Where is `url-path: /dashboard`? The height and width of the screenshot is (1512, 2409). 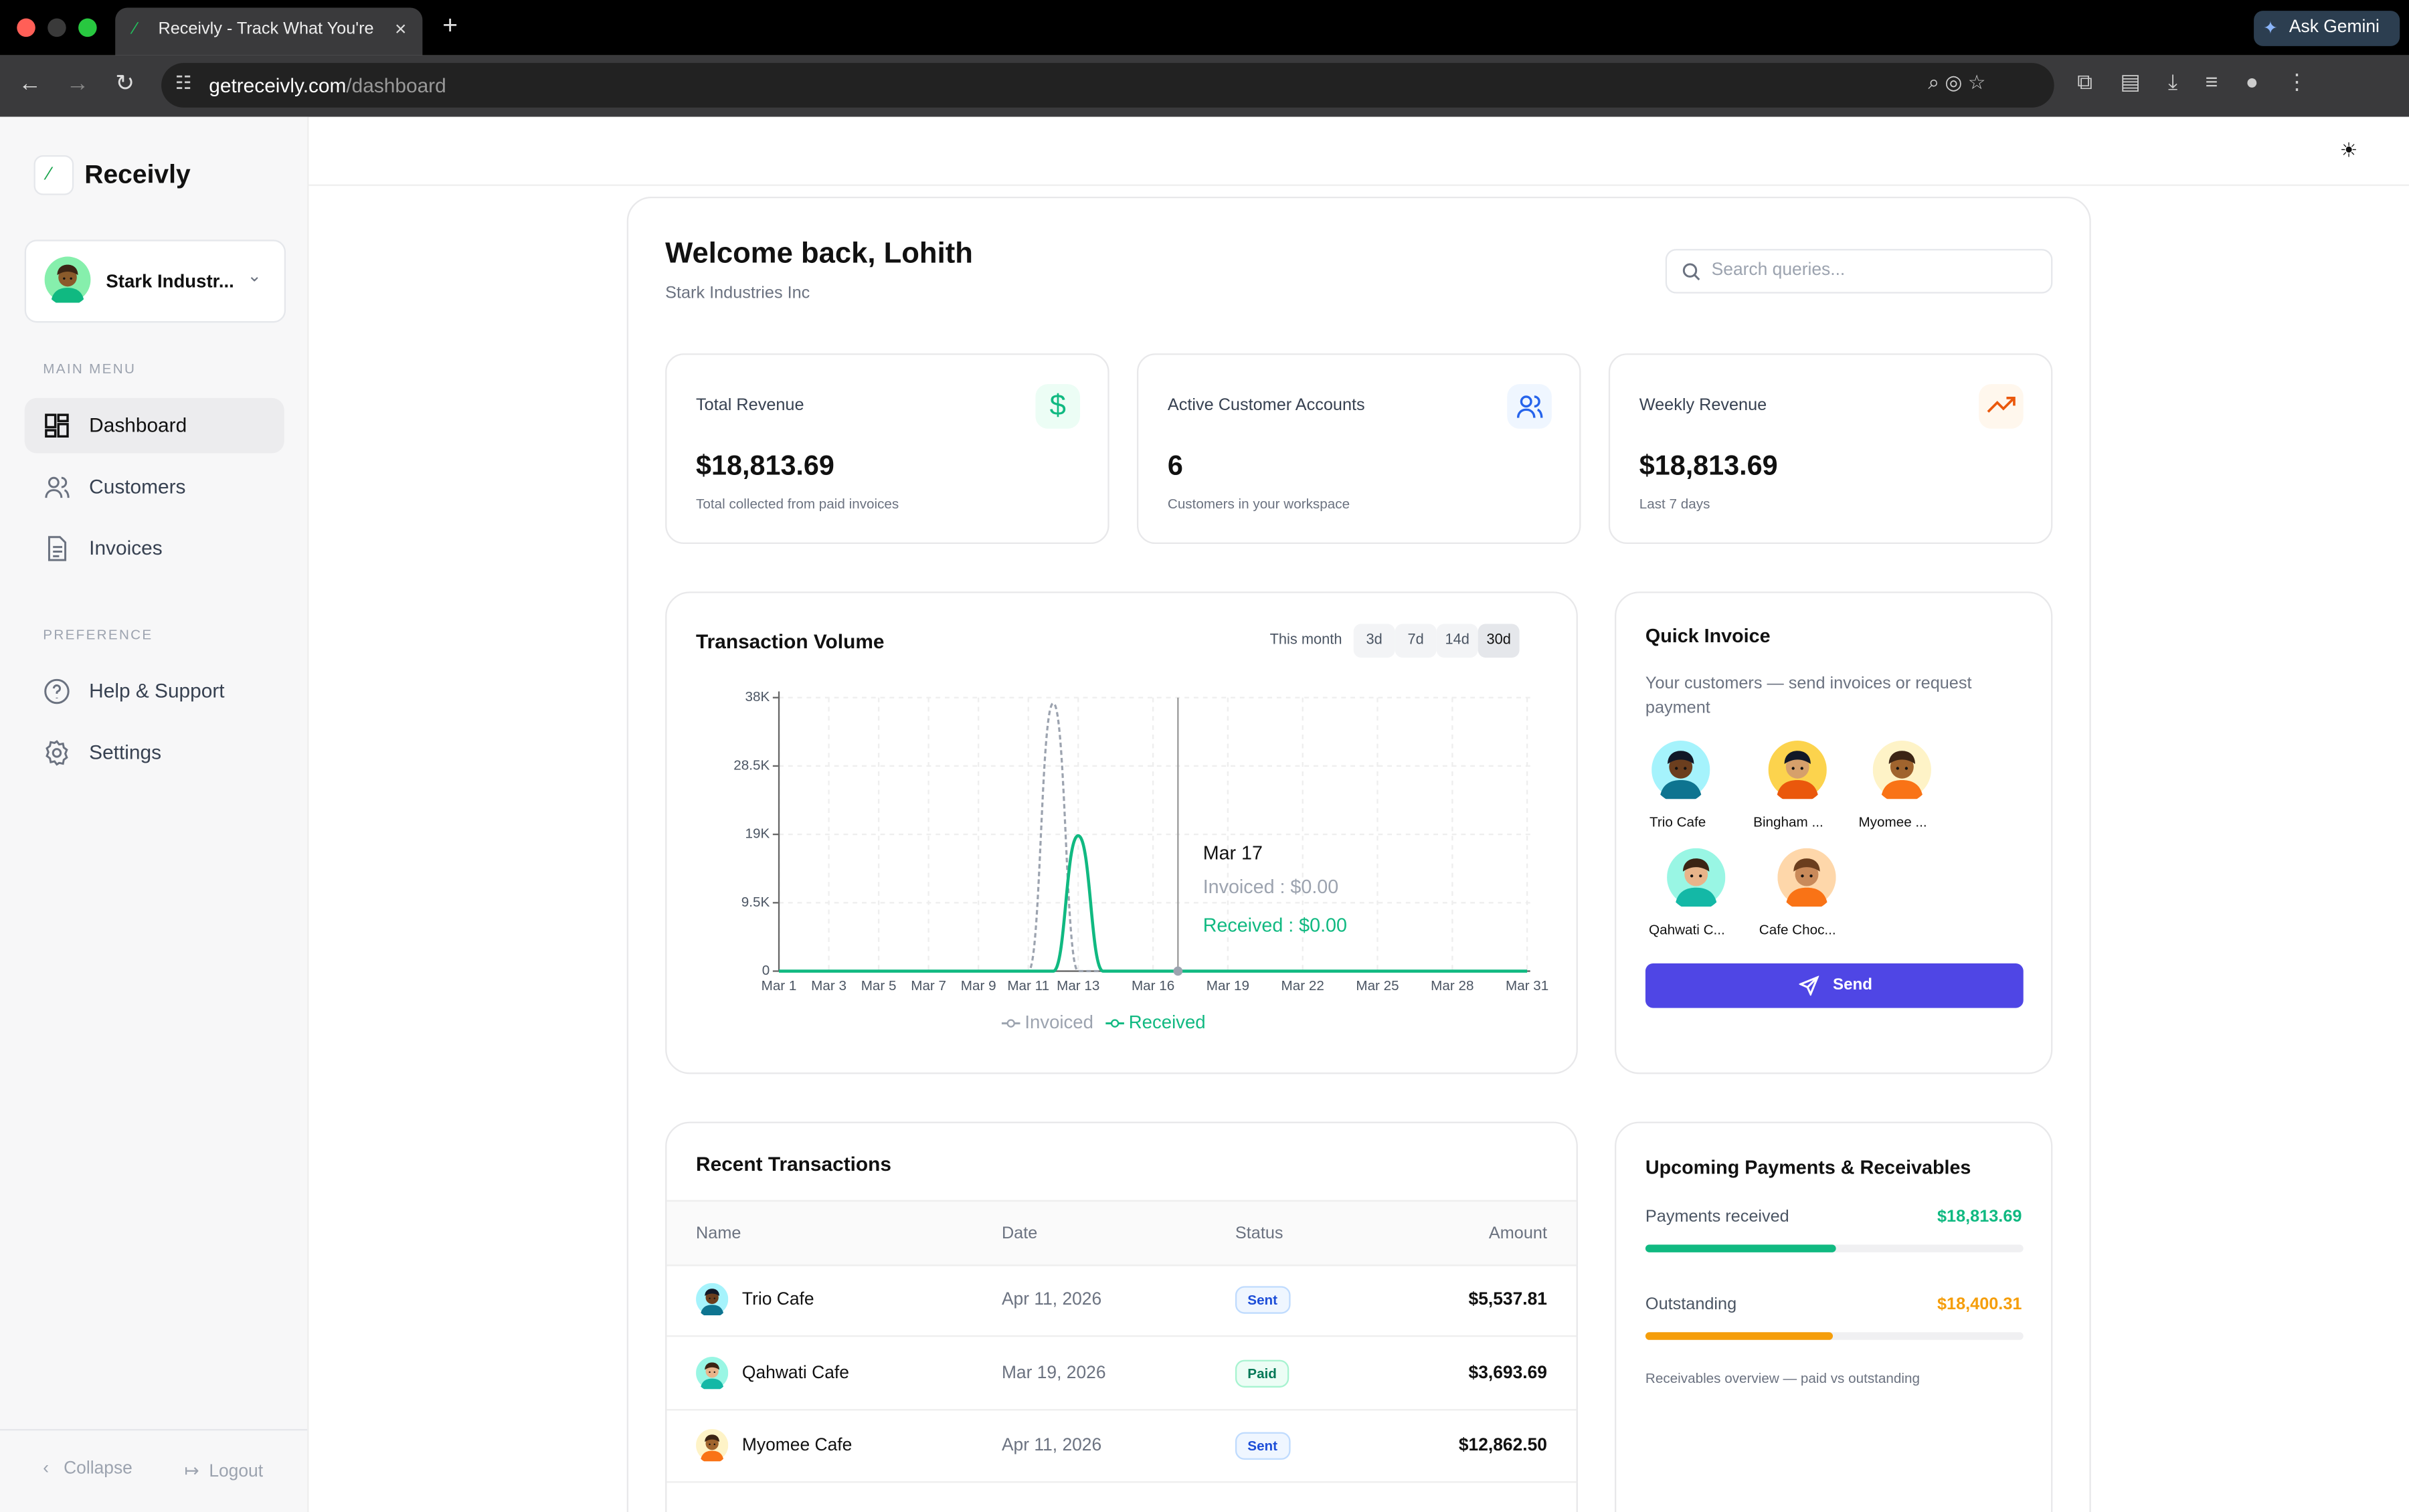 url-path: /dashboard is located at coordinates (396, 85).